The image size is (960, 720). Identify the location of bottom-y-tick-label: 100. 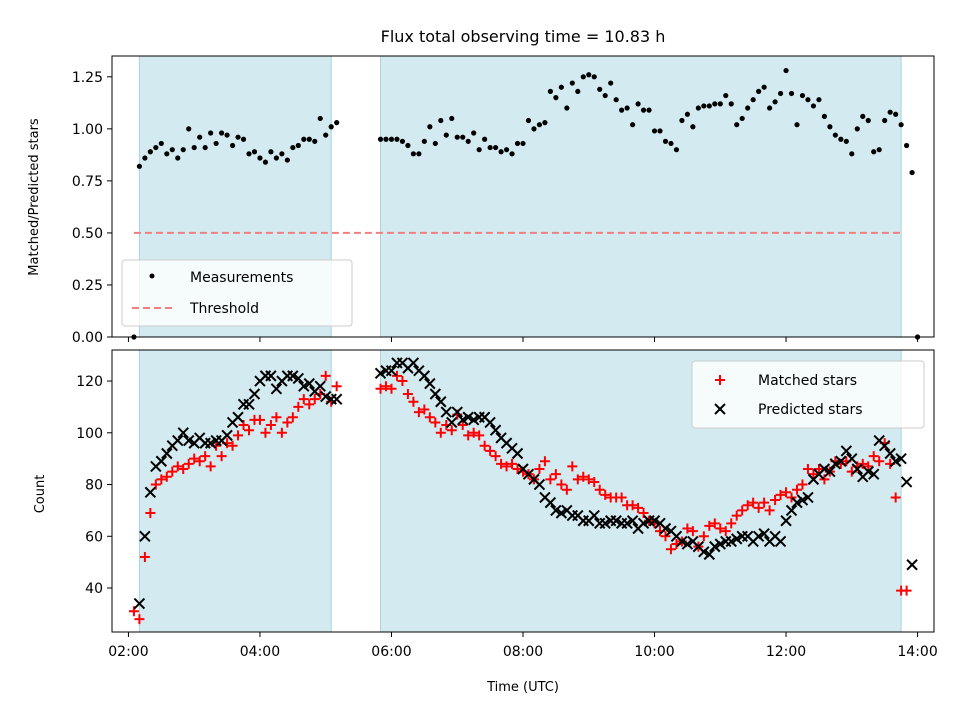
(89, 434).